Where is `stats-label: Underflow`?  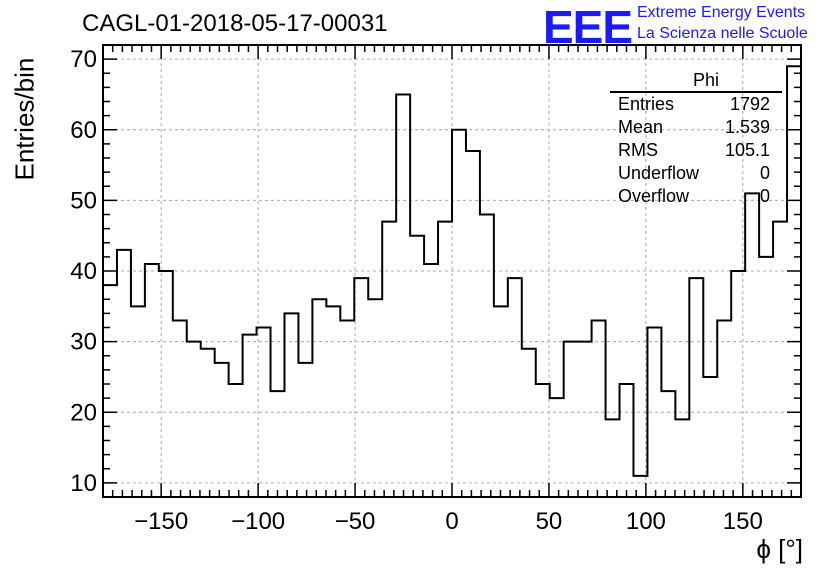
stats-label: Underflow is located at coordinates (659, 173).